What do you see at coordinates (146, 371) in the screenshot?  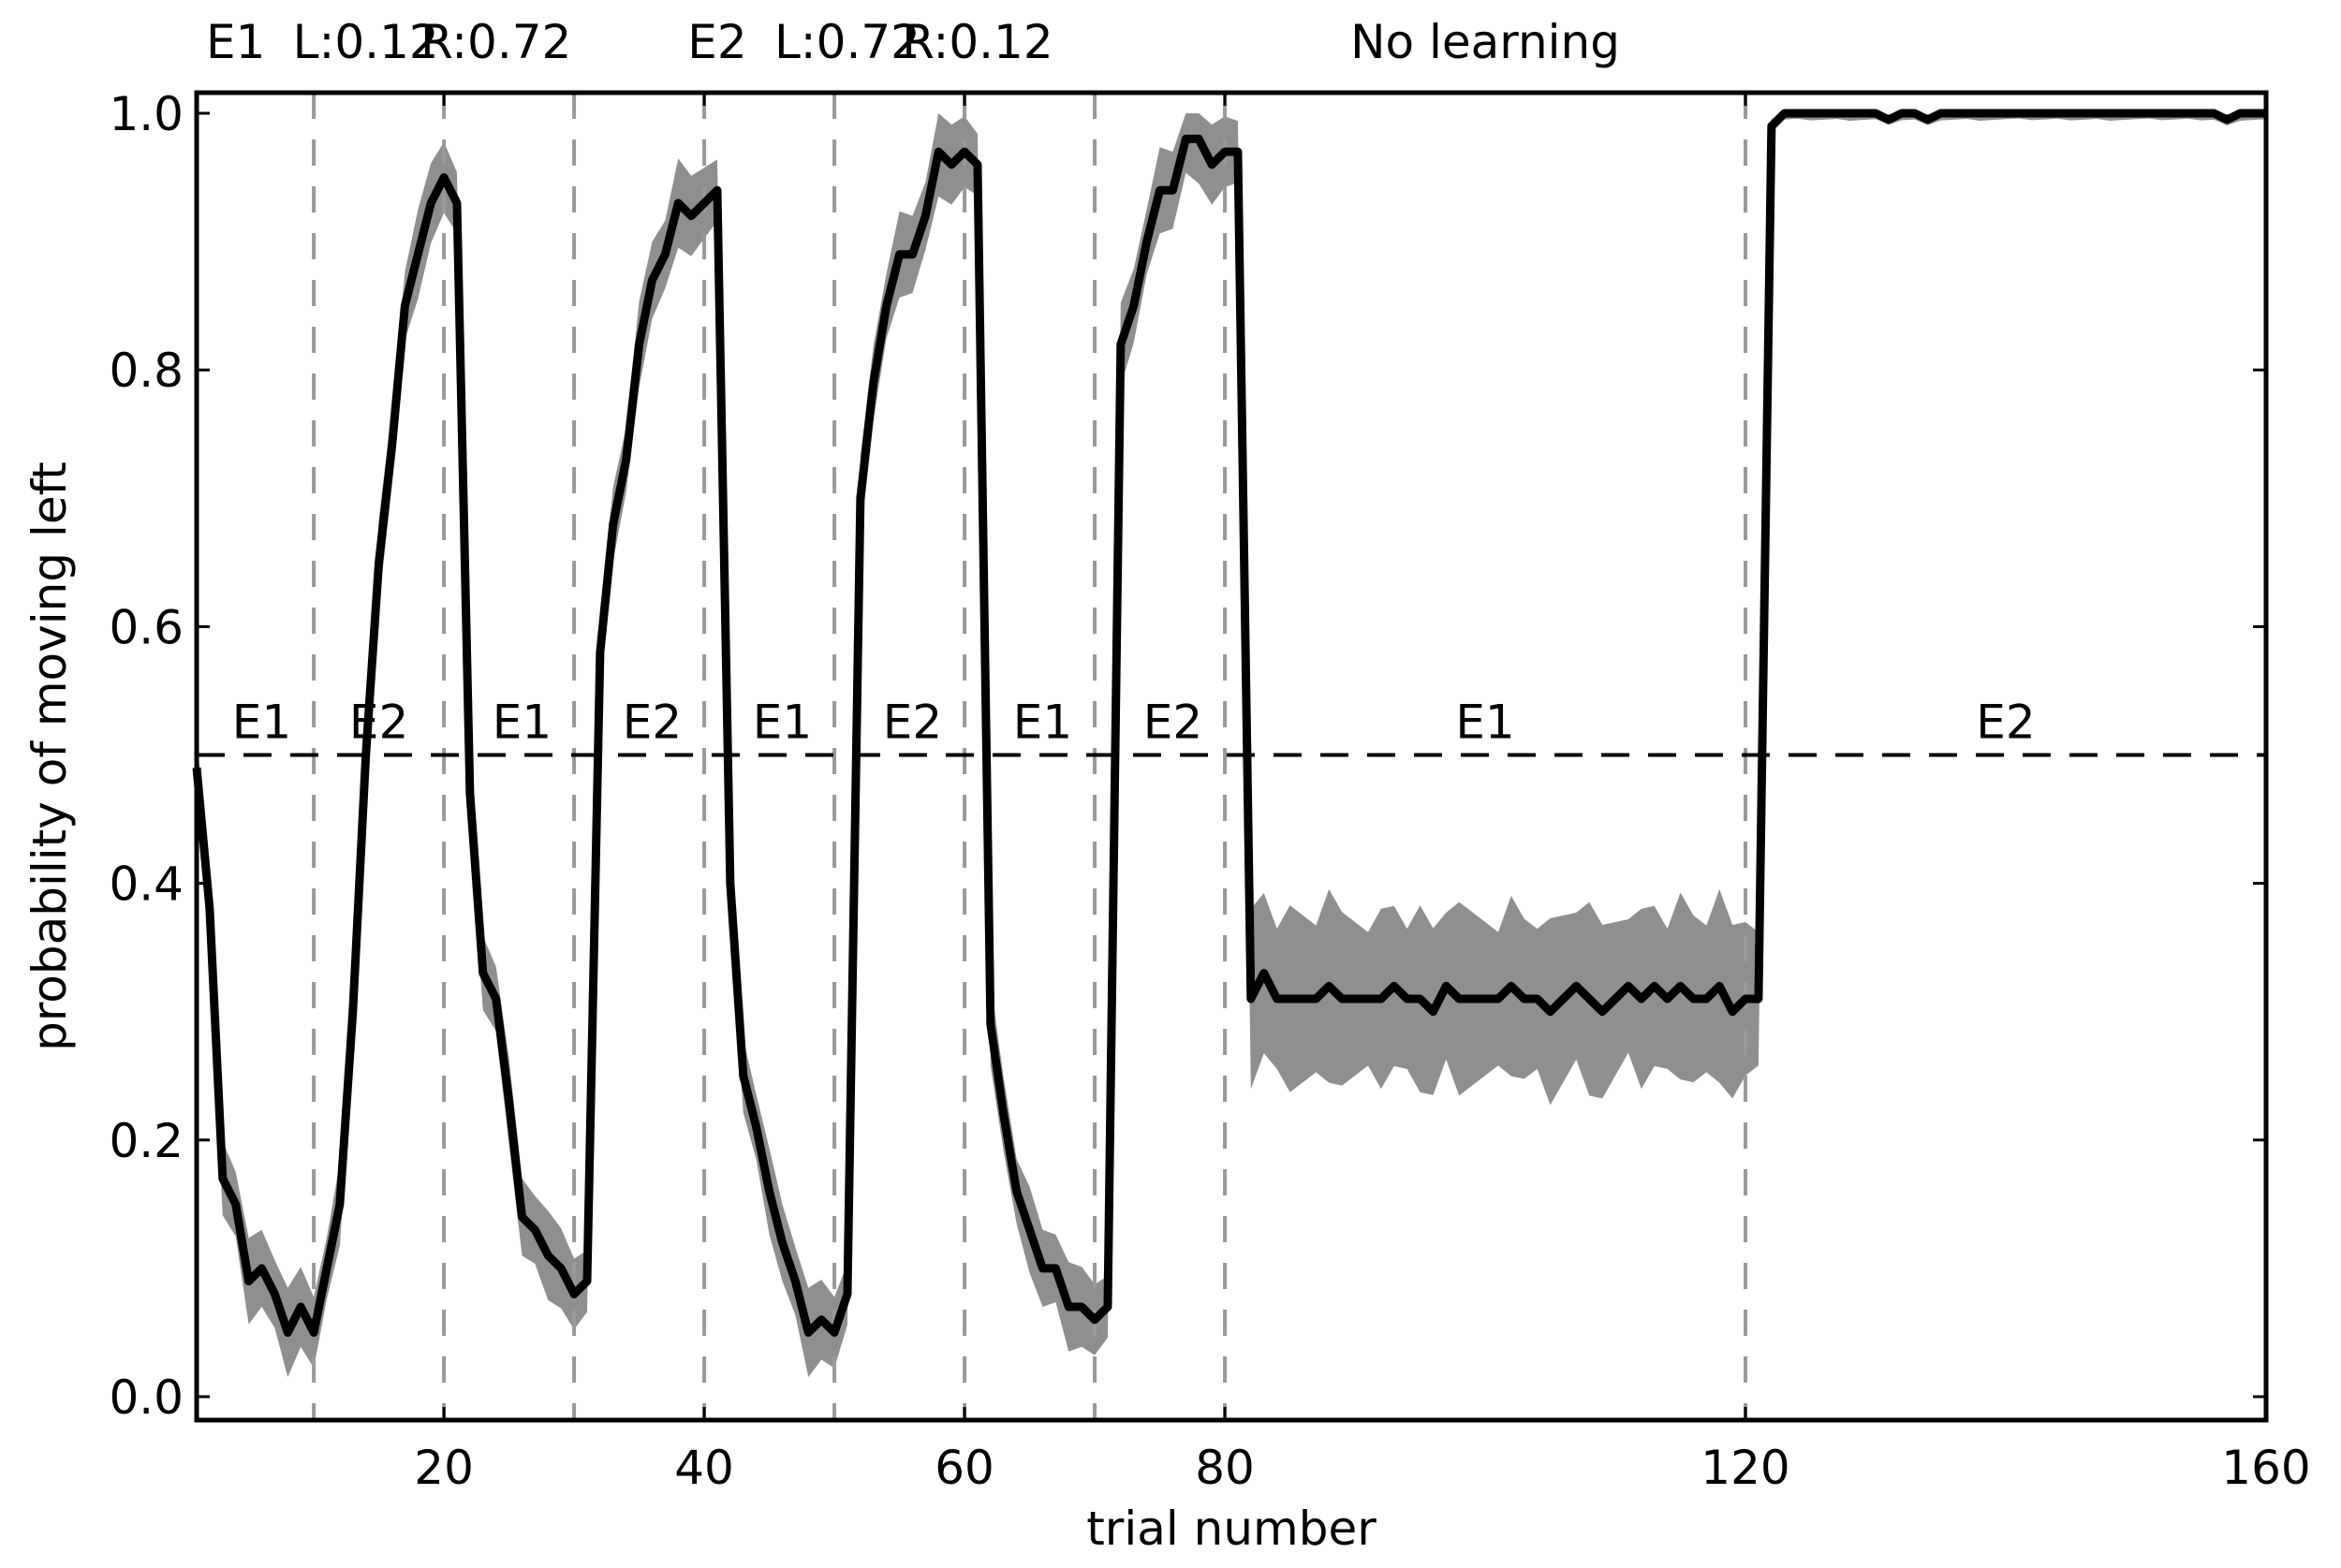 I see `y-tick-label: 0.8` at bounding box center [146, 371].